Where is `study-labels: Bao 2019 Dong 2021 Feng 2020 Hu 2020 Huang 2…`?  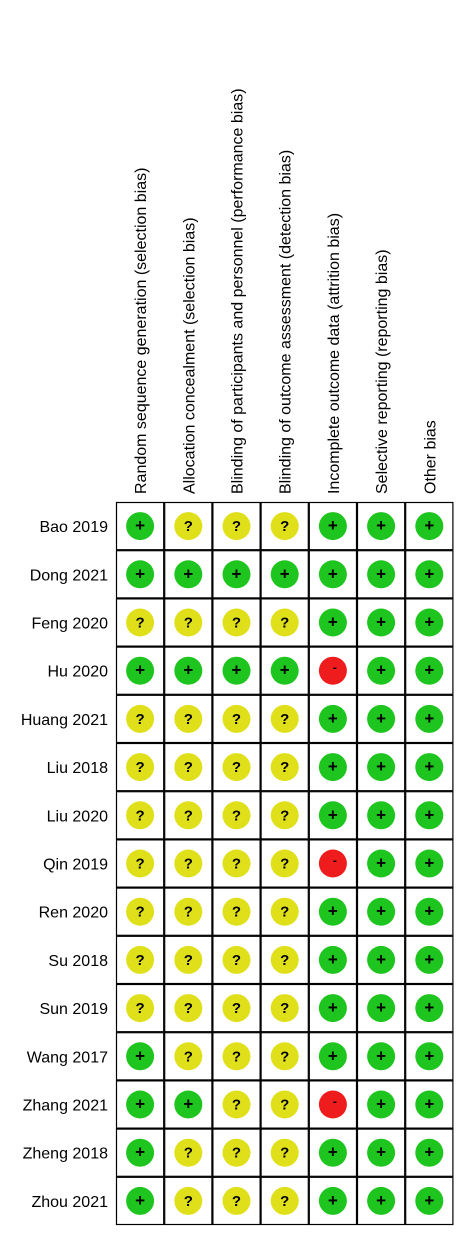 study-labels: Bao 2019 Dong 2021 Feng 2020 Hu 2020 Huang 2… is located at coordinates (64, 865).